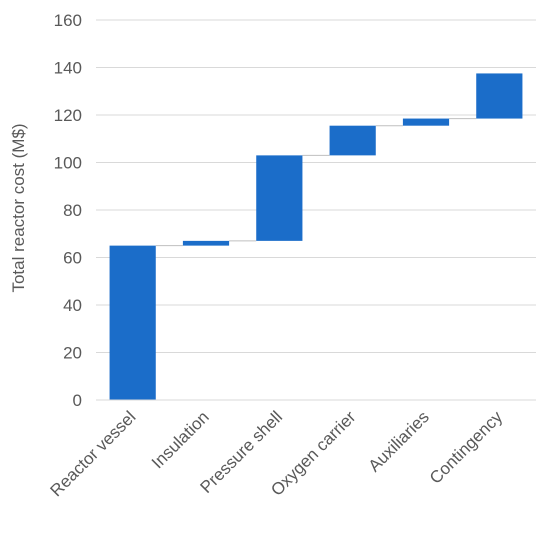 Image resolution: width=550 pixels, height=546 pixels. What do you see at coordinates (72, 305) in the screenshot?
I see `y-tick-label: 40` at bounding box center [72, 305].